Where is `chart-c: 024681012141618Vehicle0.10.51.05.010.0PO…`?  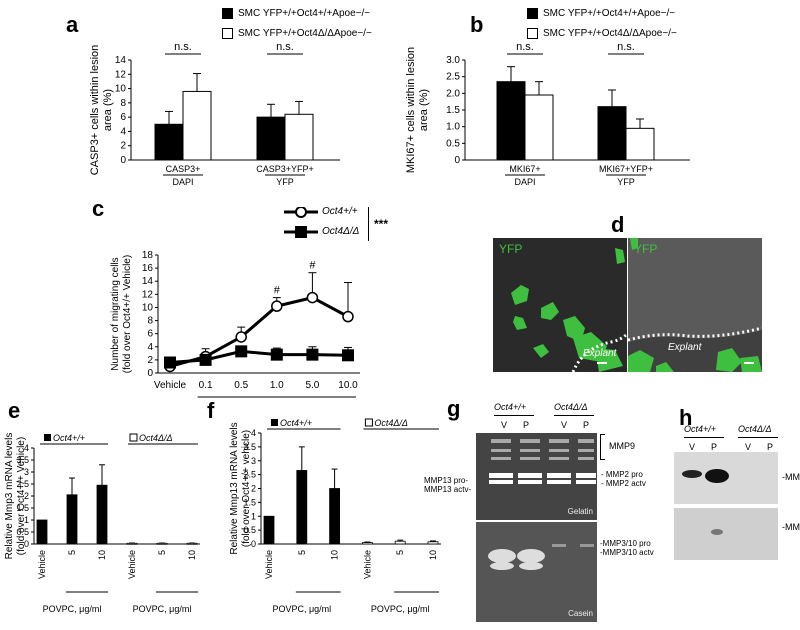
chart-c: 024681012141618Vehicle0.10.51.05.010.0PO… is located at coordinates (235, 324).